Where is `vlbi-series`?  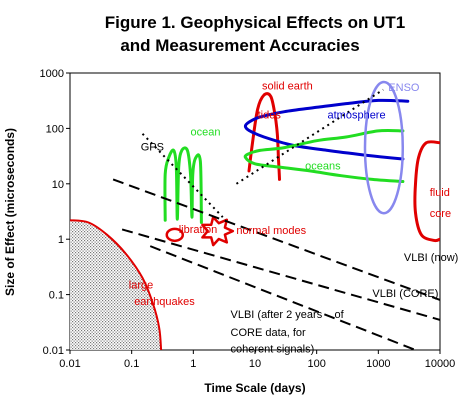
vlbi-series is located at coordinates (309, 136).